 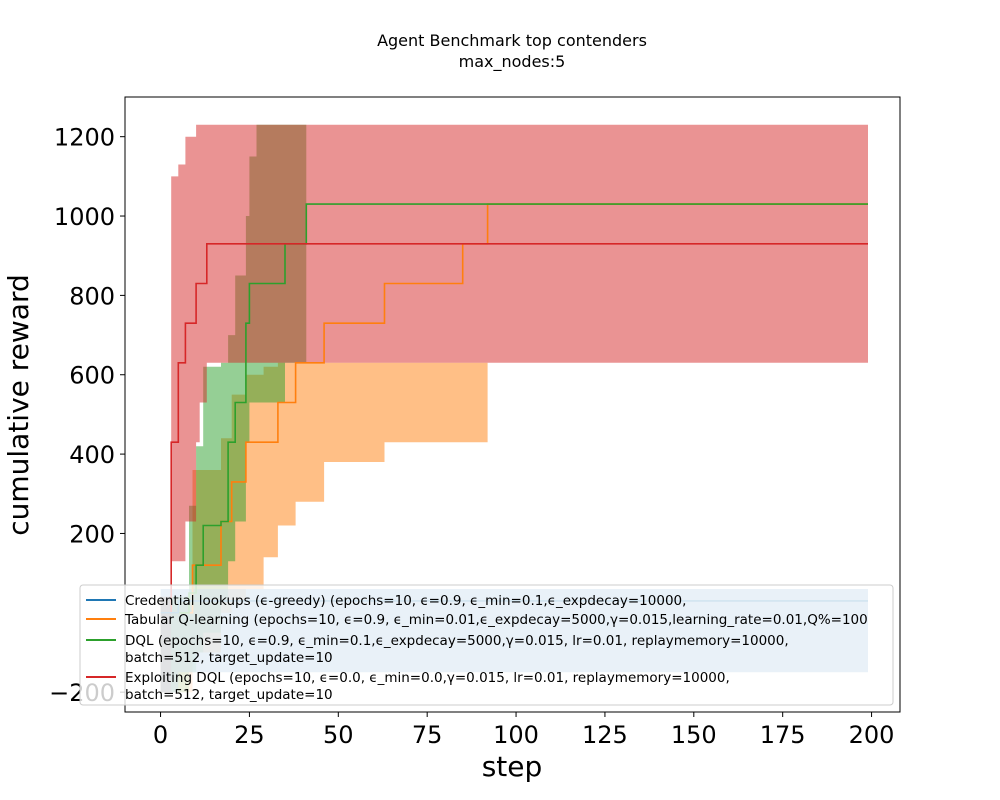 What do you see at coordinates (92, 376) in the screenshot?
I see `y-tick-label: 600` at bounding box center [92, 376].